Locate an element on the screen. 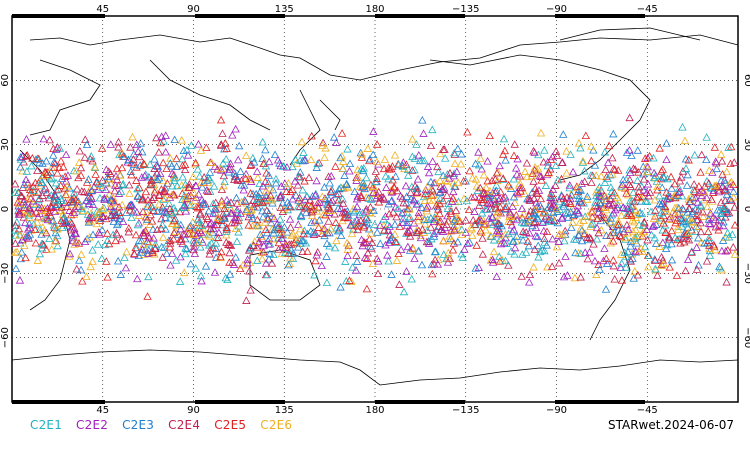  caption: STARwet.2024-06-07 is located at coordinates (670, 425).